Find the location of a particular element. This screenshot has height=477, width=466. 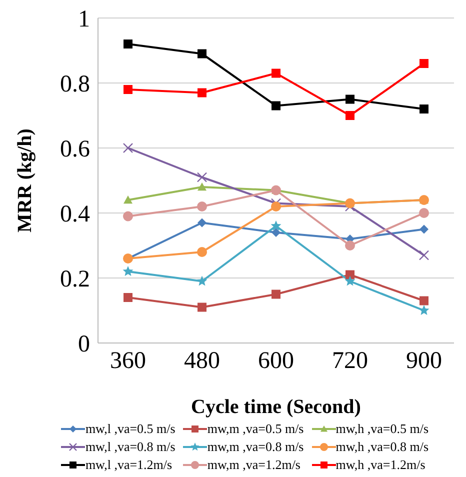

y-tick-label: 0.6 is located at coordinates (75, 149).